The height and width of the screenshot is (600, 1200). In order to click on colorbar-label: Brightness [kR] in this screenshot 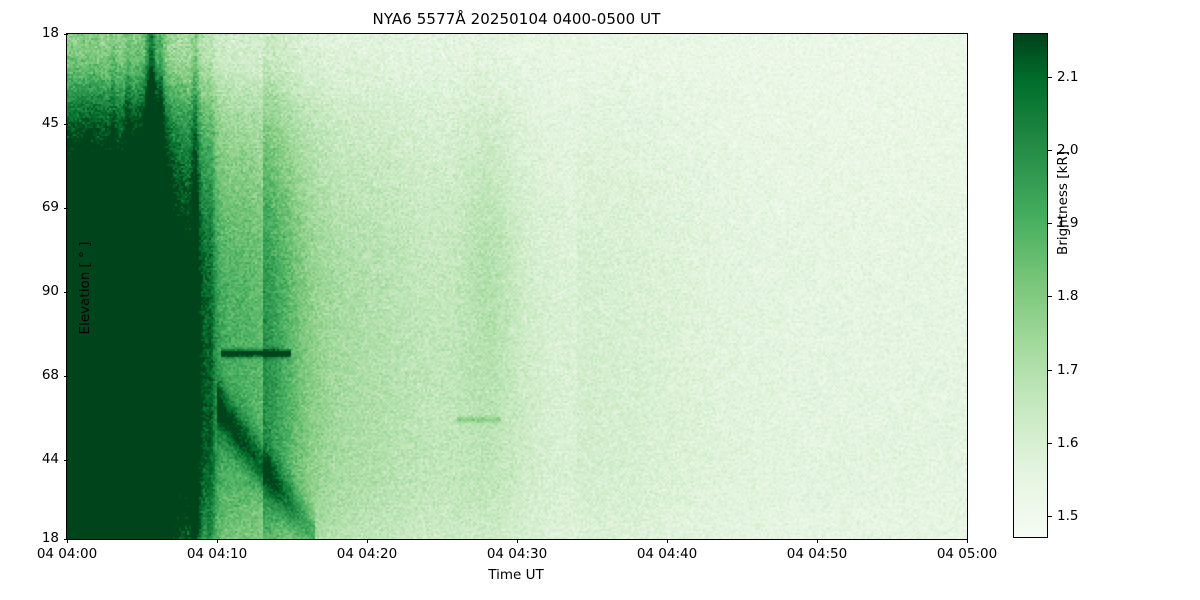, I will do `click(1063, 203)`.